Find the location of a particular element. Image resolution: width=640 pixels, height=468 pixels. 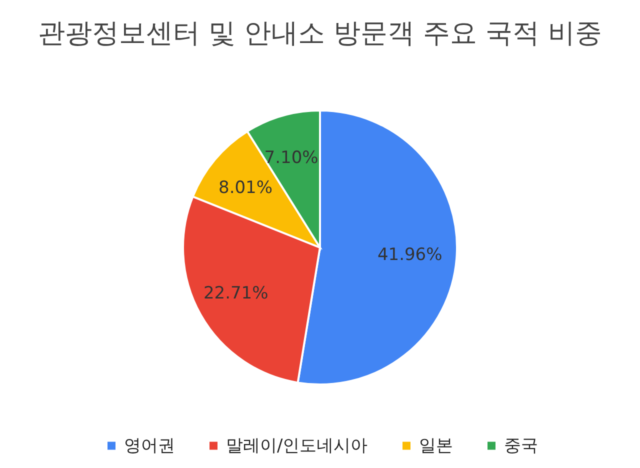

data-label: 41.96% is located at coordinates (409, 255).